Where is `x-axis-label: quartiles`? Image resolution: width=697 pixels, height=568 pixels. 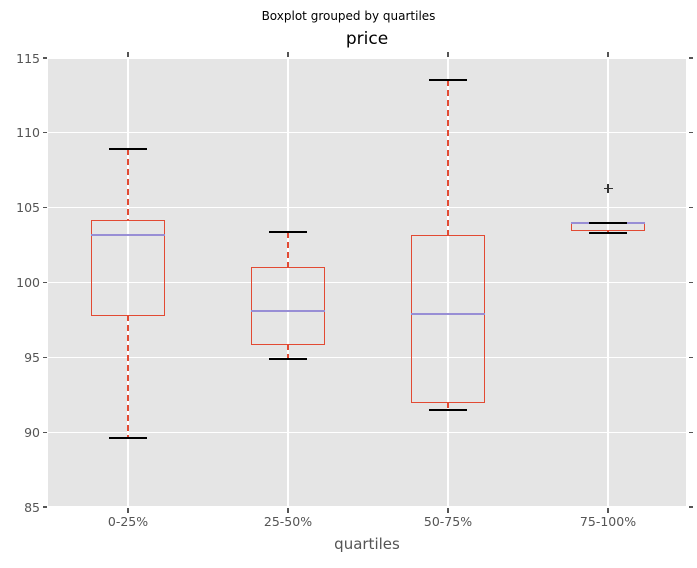 x-axis-label: quartiles is located at coordinates (367, 544).